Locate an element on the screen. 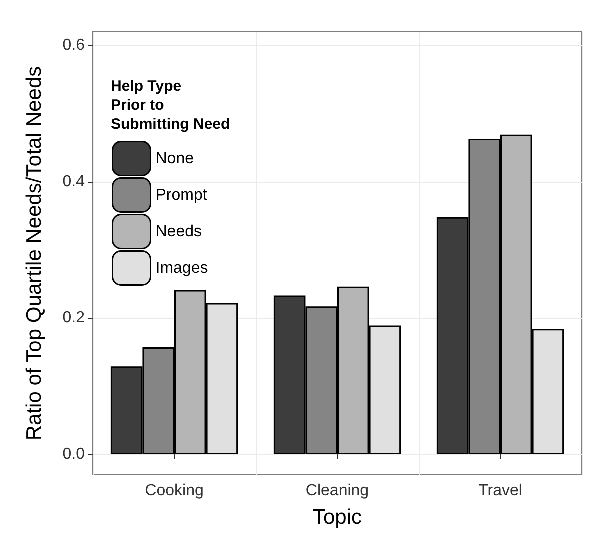  legend-label: Images is located at coordinates (182, 268).